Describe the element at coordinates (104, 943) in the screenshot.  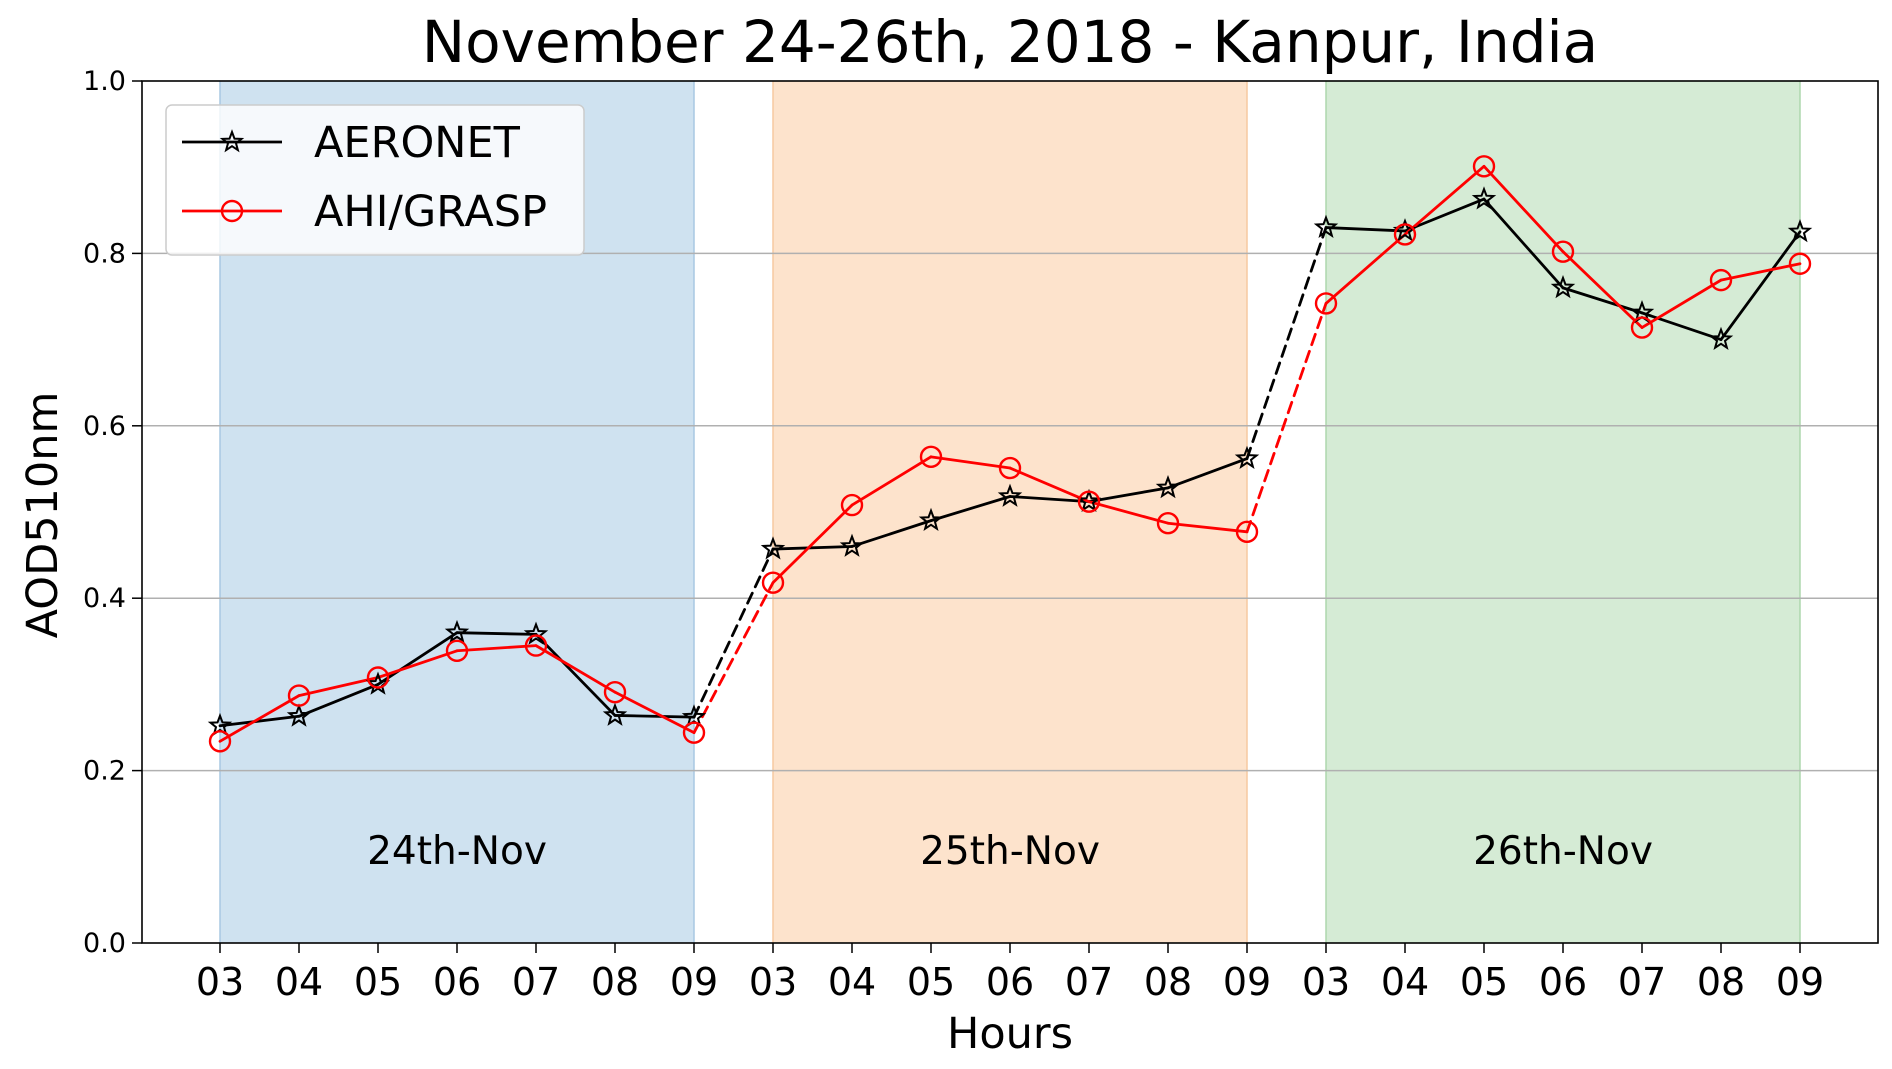
I see `y-tick-label: 0.0` at that location.